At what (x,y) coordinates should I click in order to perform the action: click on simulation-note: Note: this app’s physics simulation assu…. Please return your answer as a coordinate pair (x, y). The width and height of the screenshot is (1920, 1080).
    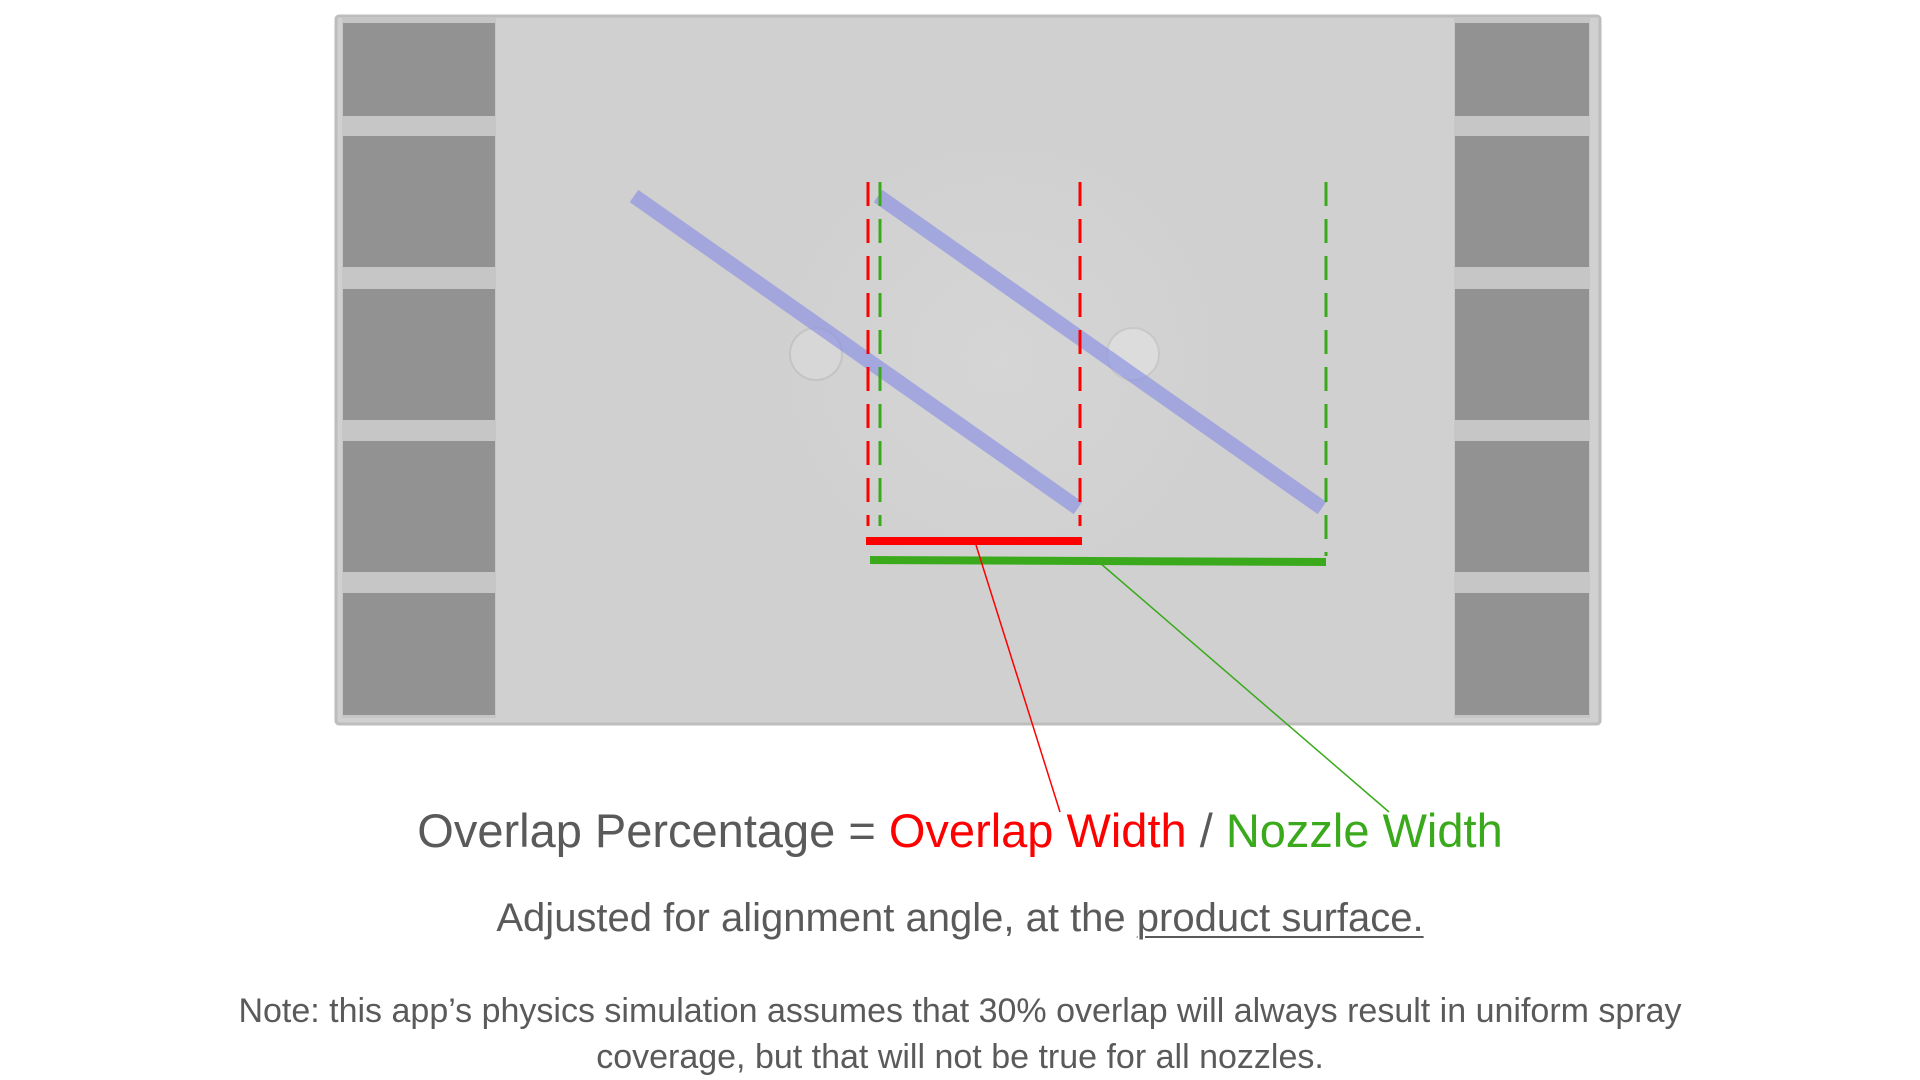
    Looking at the image, I should click on (960, 1034).